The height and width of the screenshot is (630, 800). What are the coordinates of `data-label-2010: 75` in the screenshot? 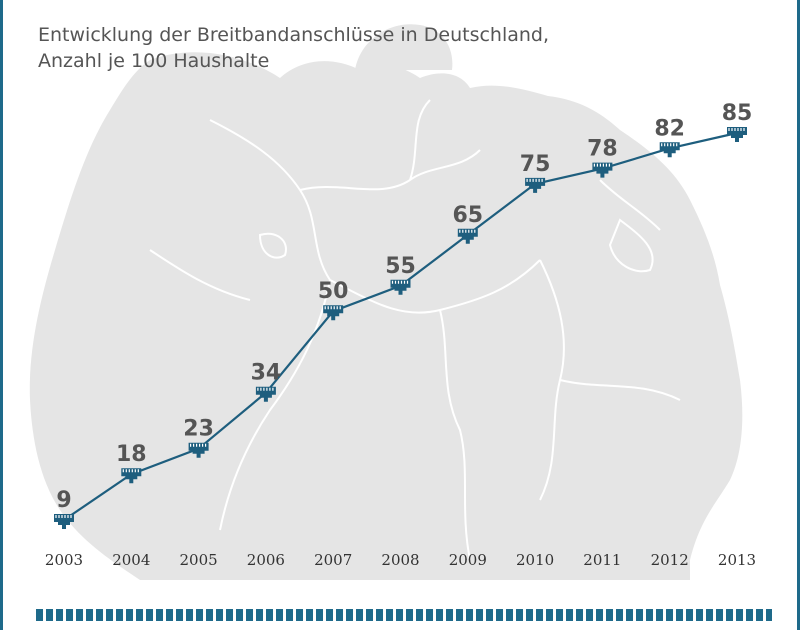 It's located at (535, 164).